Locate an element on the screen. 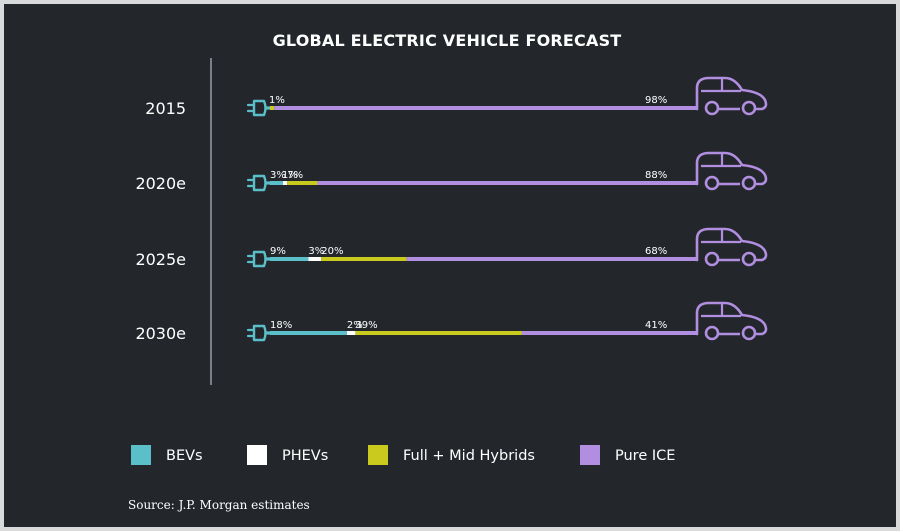 The width and height of the screenshot is (900, 531). category-label: 2025e is located at coordinates (160, 259).